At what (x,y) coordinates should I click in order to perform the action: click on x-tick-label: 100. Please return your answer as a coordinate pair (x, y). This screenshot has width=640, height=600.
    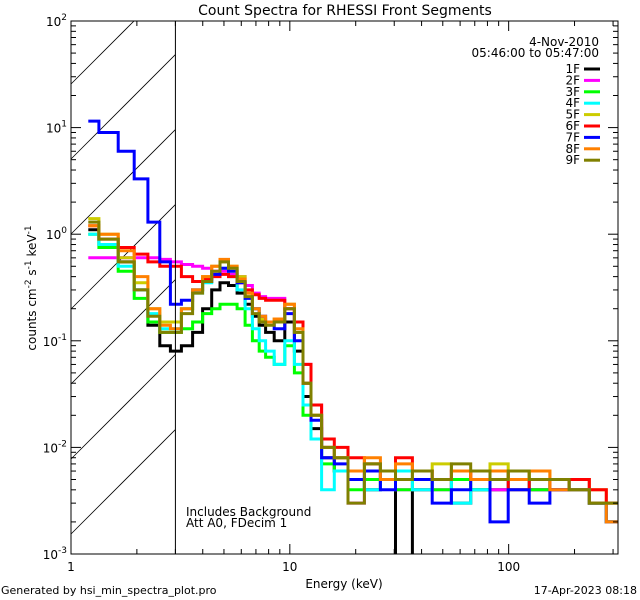
    Looking at the image, I should click on (508, 567).